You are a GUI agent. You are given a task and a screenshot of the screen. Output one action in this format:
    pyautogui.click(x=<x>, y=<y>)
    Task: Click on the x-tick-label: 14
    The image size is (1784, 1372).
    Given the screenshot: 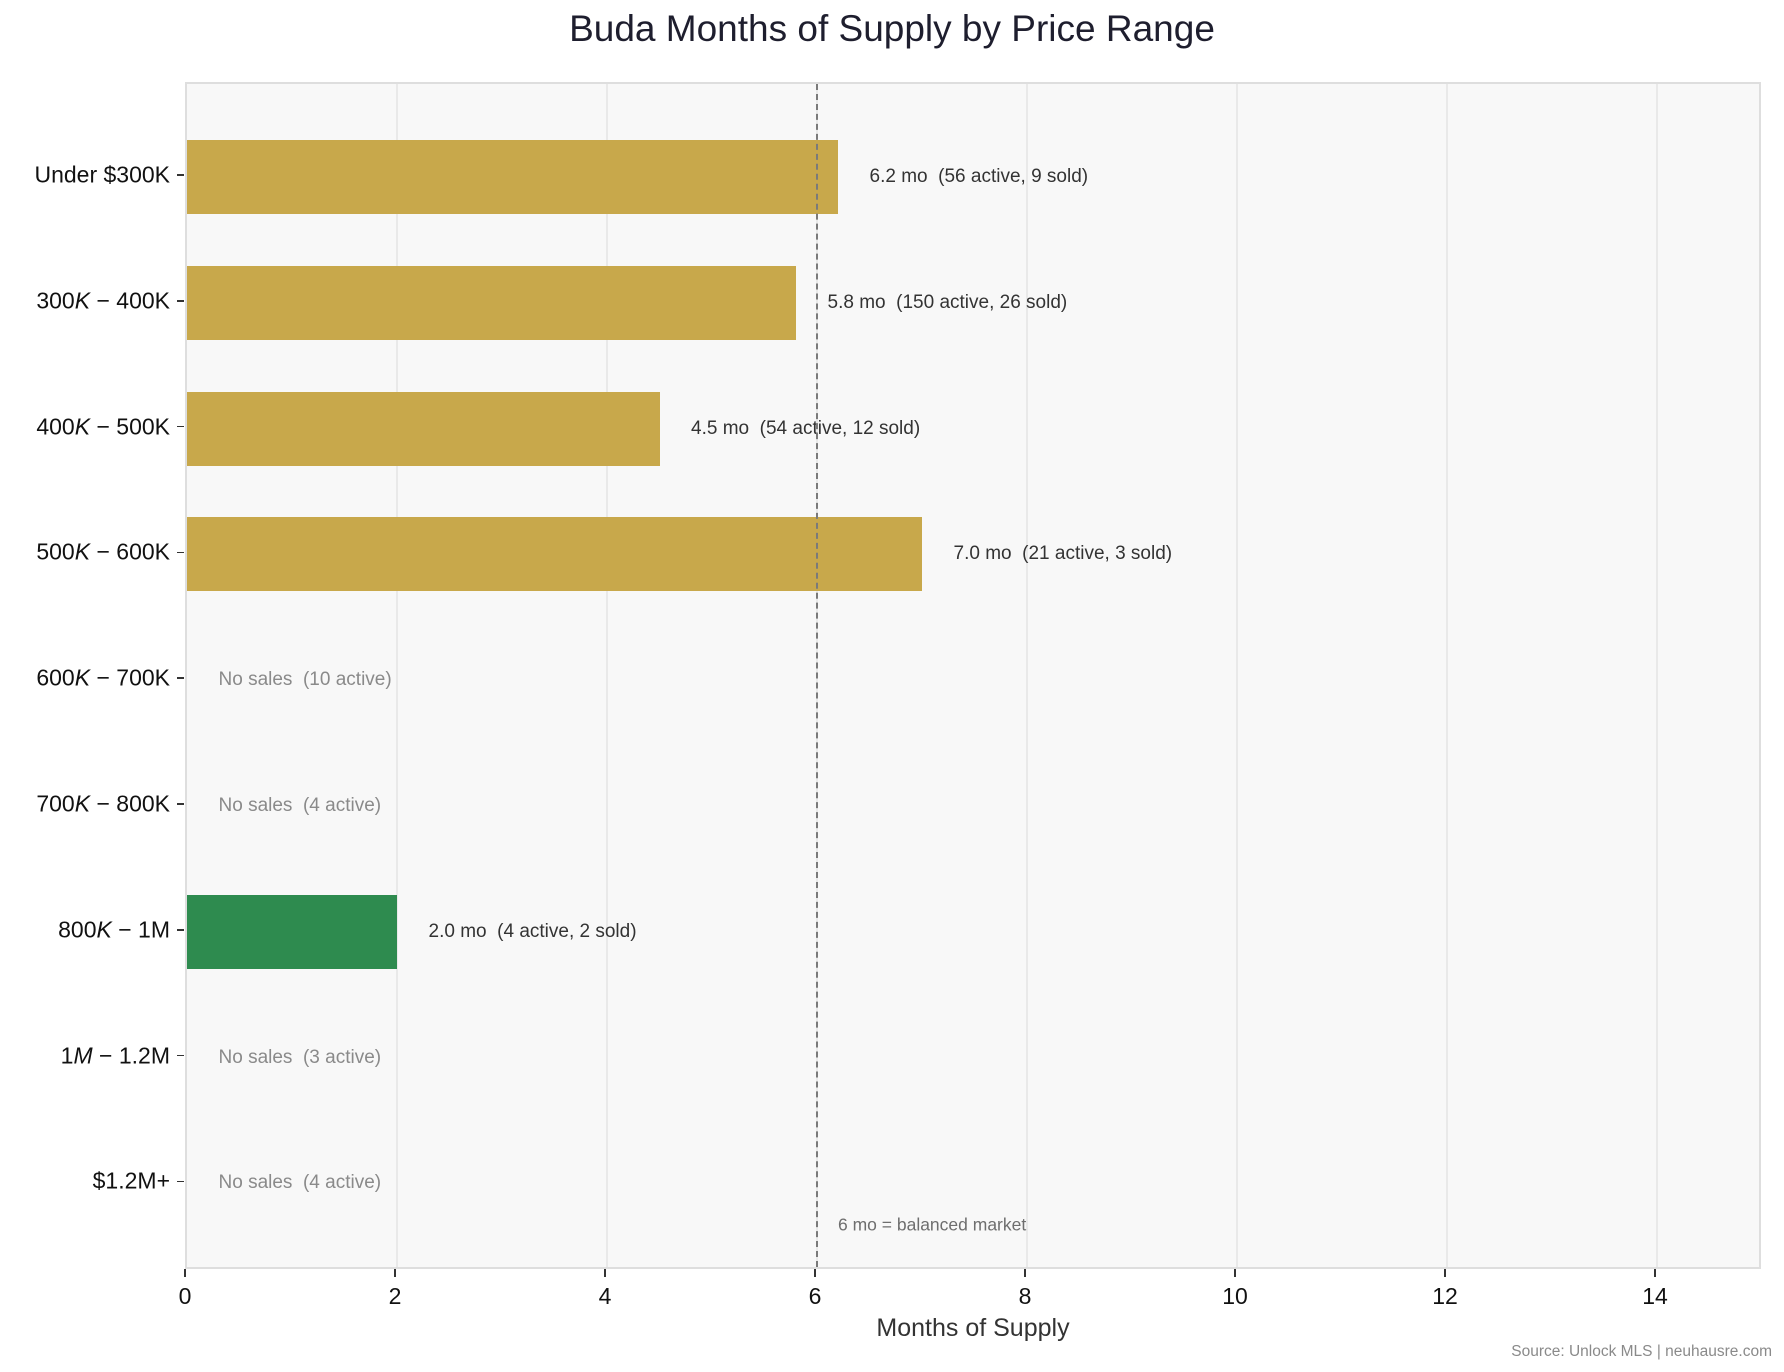 What is the action you would take?
    pyautogui.click(x=1655, y=1296)
    